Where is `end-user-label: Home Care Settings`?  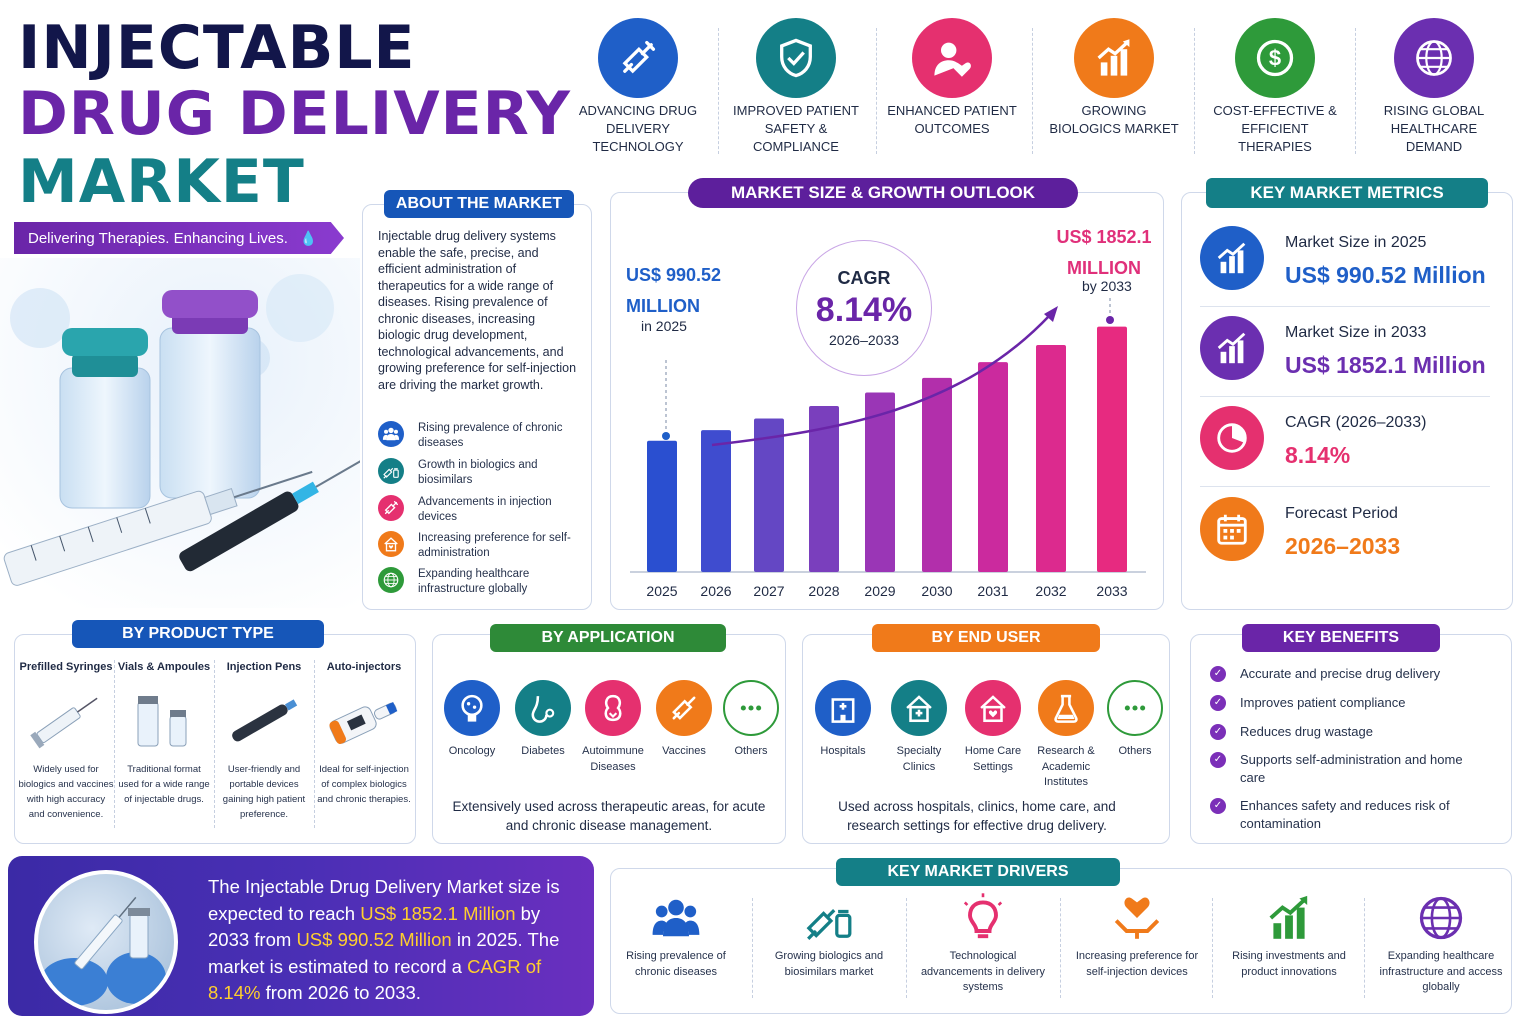 end-user-label: Home Care Settings is located at coordinates (993, 759).